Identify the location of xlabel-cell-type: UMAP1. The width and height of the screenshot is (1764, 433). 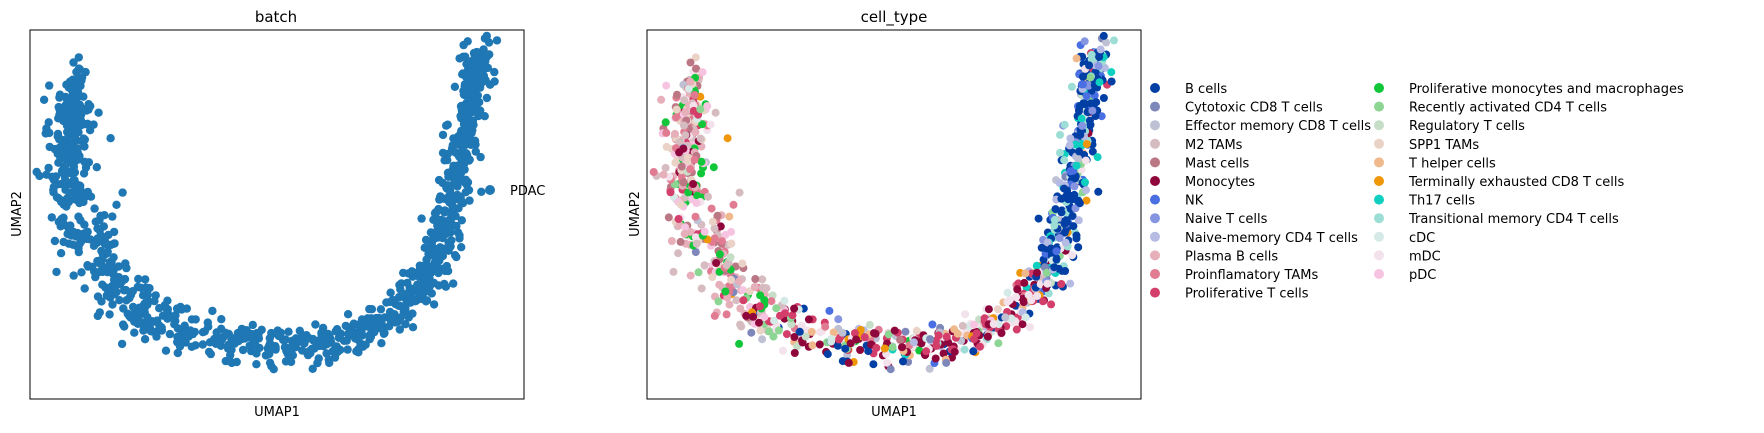
(894, 412).